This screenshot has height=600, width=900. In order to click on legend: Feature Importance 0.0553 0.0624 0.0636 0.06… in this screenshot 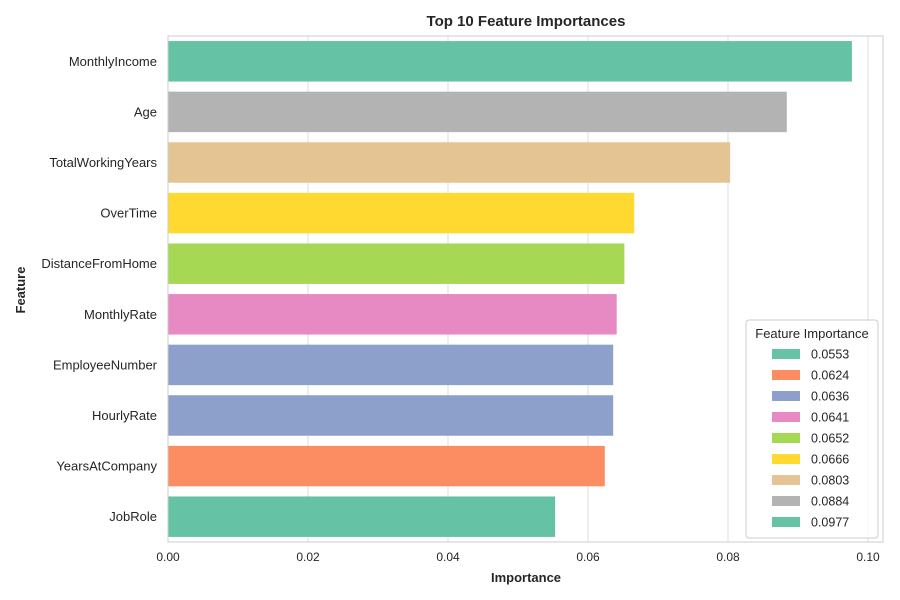, I will do `click(812, 429)`.